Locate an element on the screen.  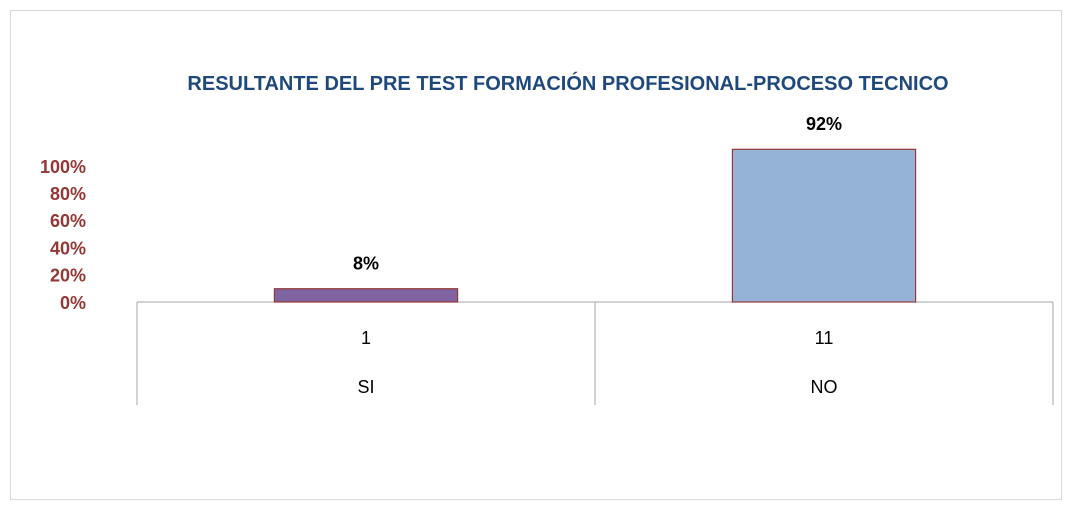
x-subcategory-label: 11 is located at coordinates (824, 338).